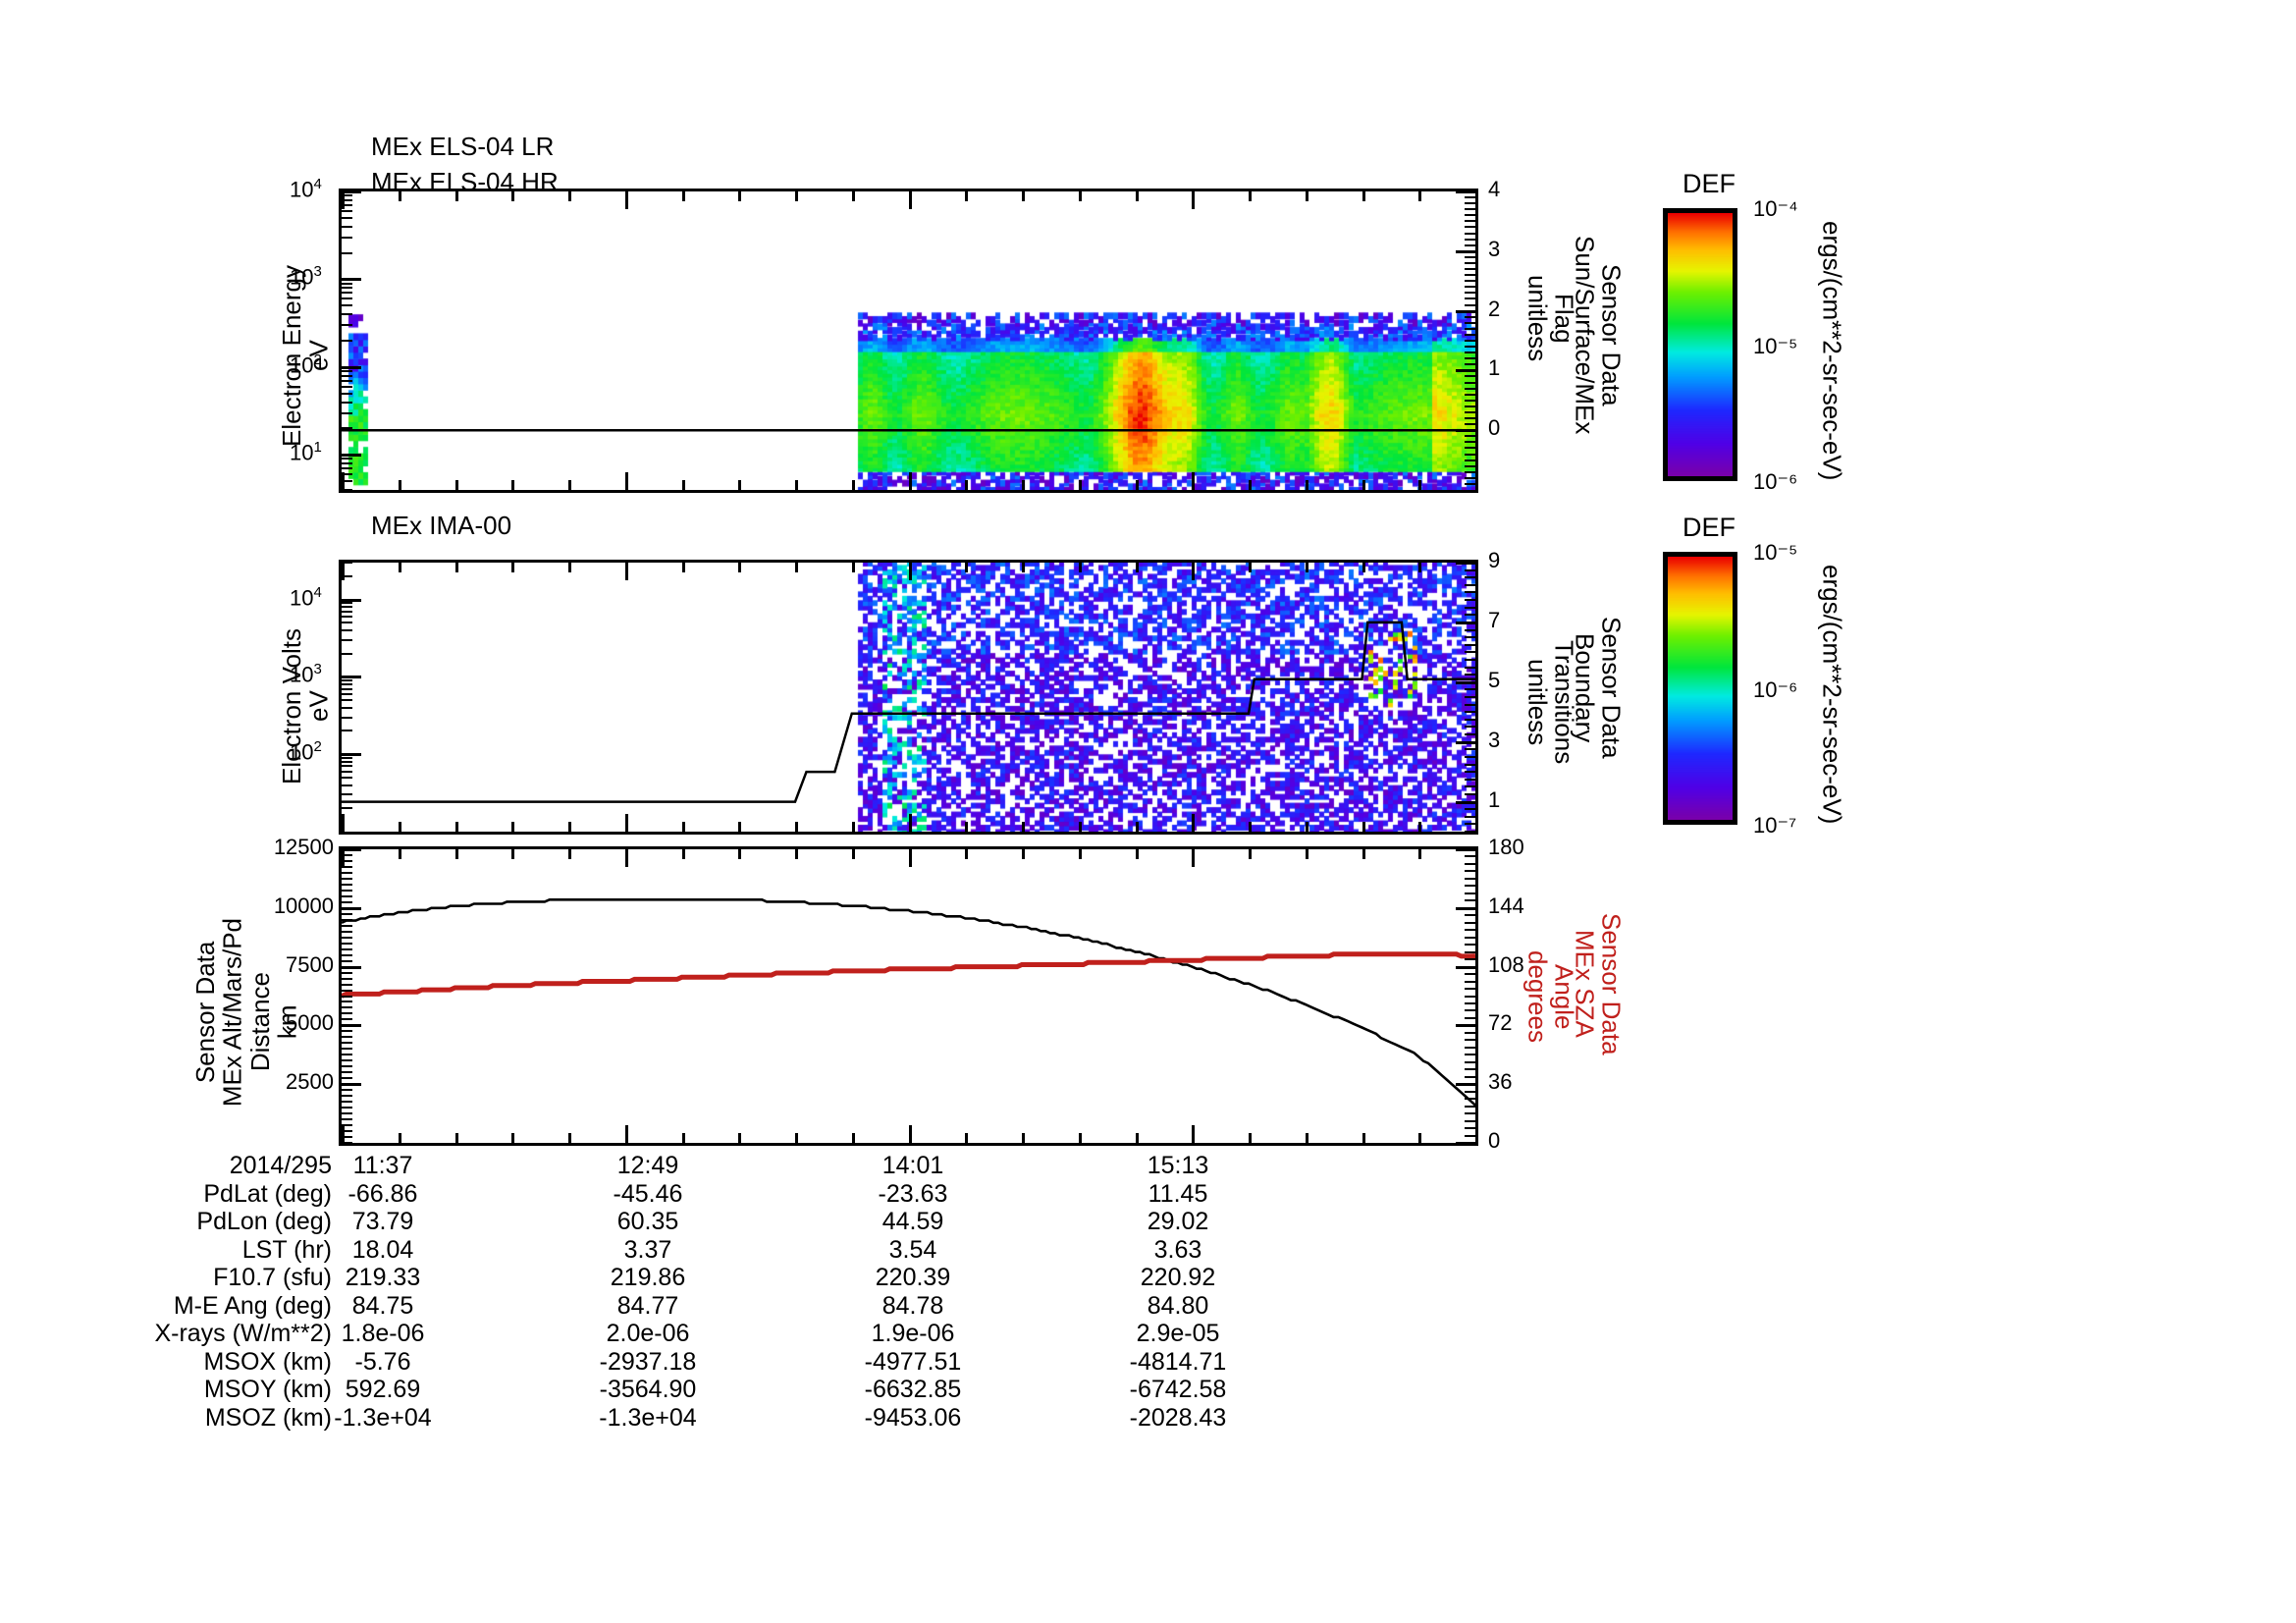 This screenshot has width=2296, height=1623. I want to click on table-cell: 3.54, so click(912, 1249).